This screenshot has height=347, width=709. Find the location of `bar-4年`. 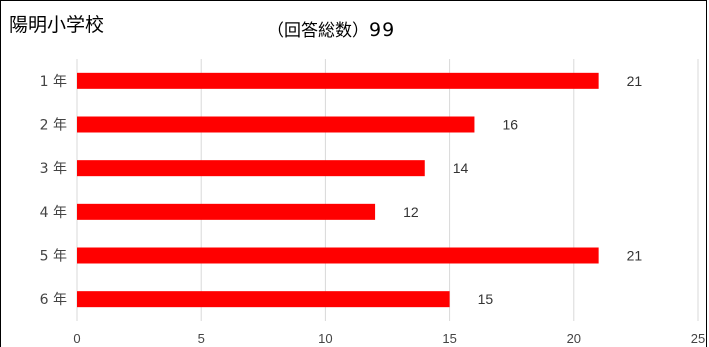

bar-4年 is located at coordinates (226, 211).